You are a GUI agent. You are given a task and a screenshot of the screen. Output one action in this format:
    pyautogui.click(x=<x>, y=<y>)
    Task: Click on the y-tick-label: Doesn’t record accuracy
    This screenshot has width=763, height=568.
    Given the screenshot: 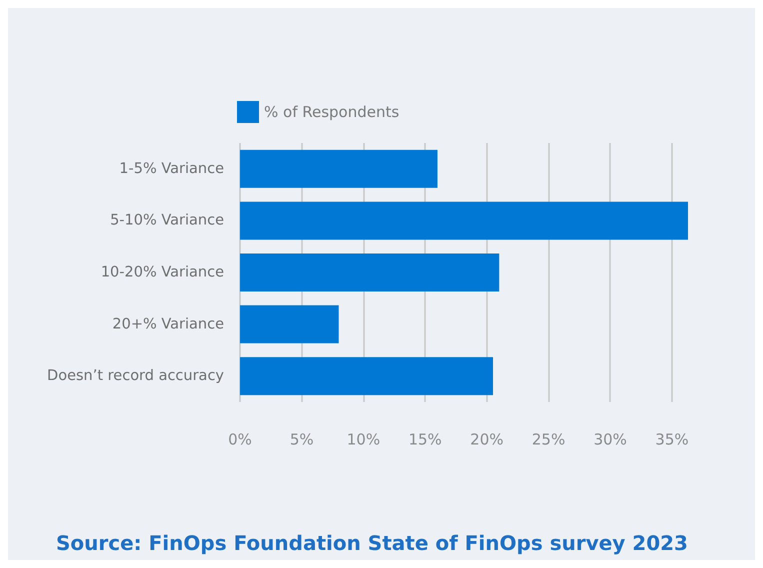 What is the action you would take?
    pyautogui.click(x=135, y=376)
    